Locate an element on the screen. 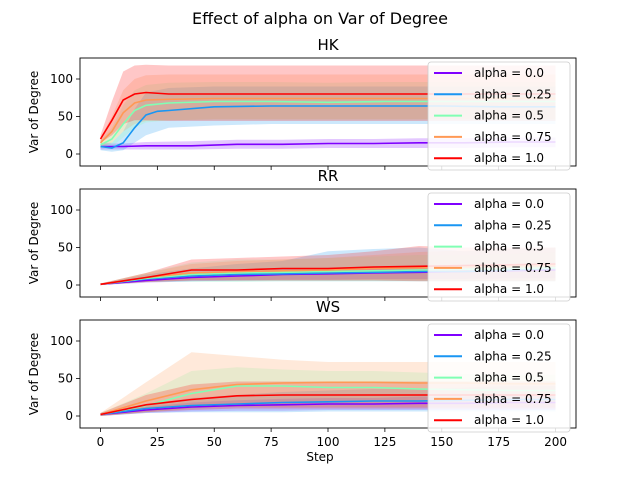  figure-xlabel: Step is located at coordinates (319, 457).